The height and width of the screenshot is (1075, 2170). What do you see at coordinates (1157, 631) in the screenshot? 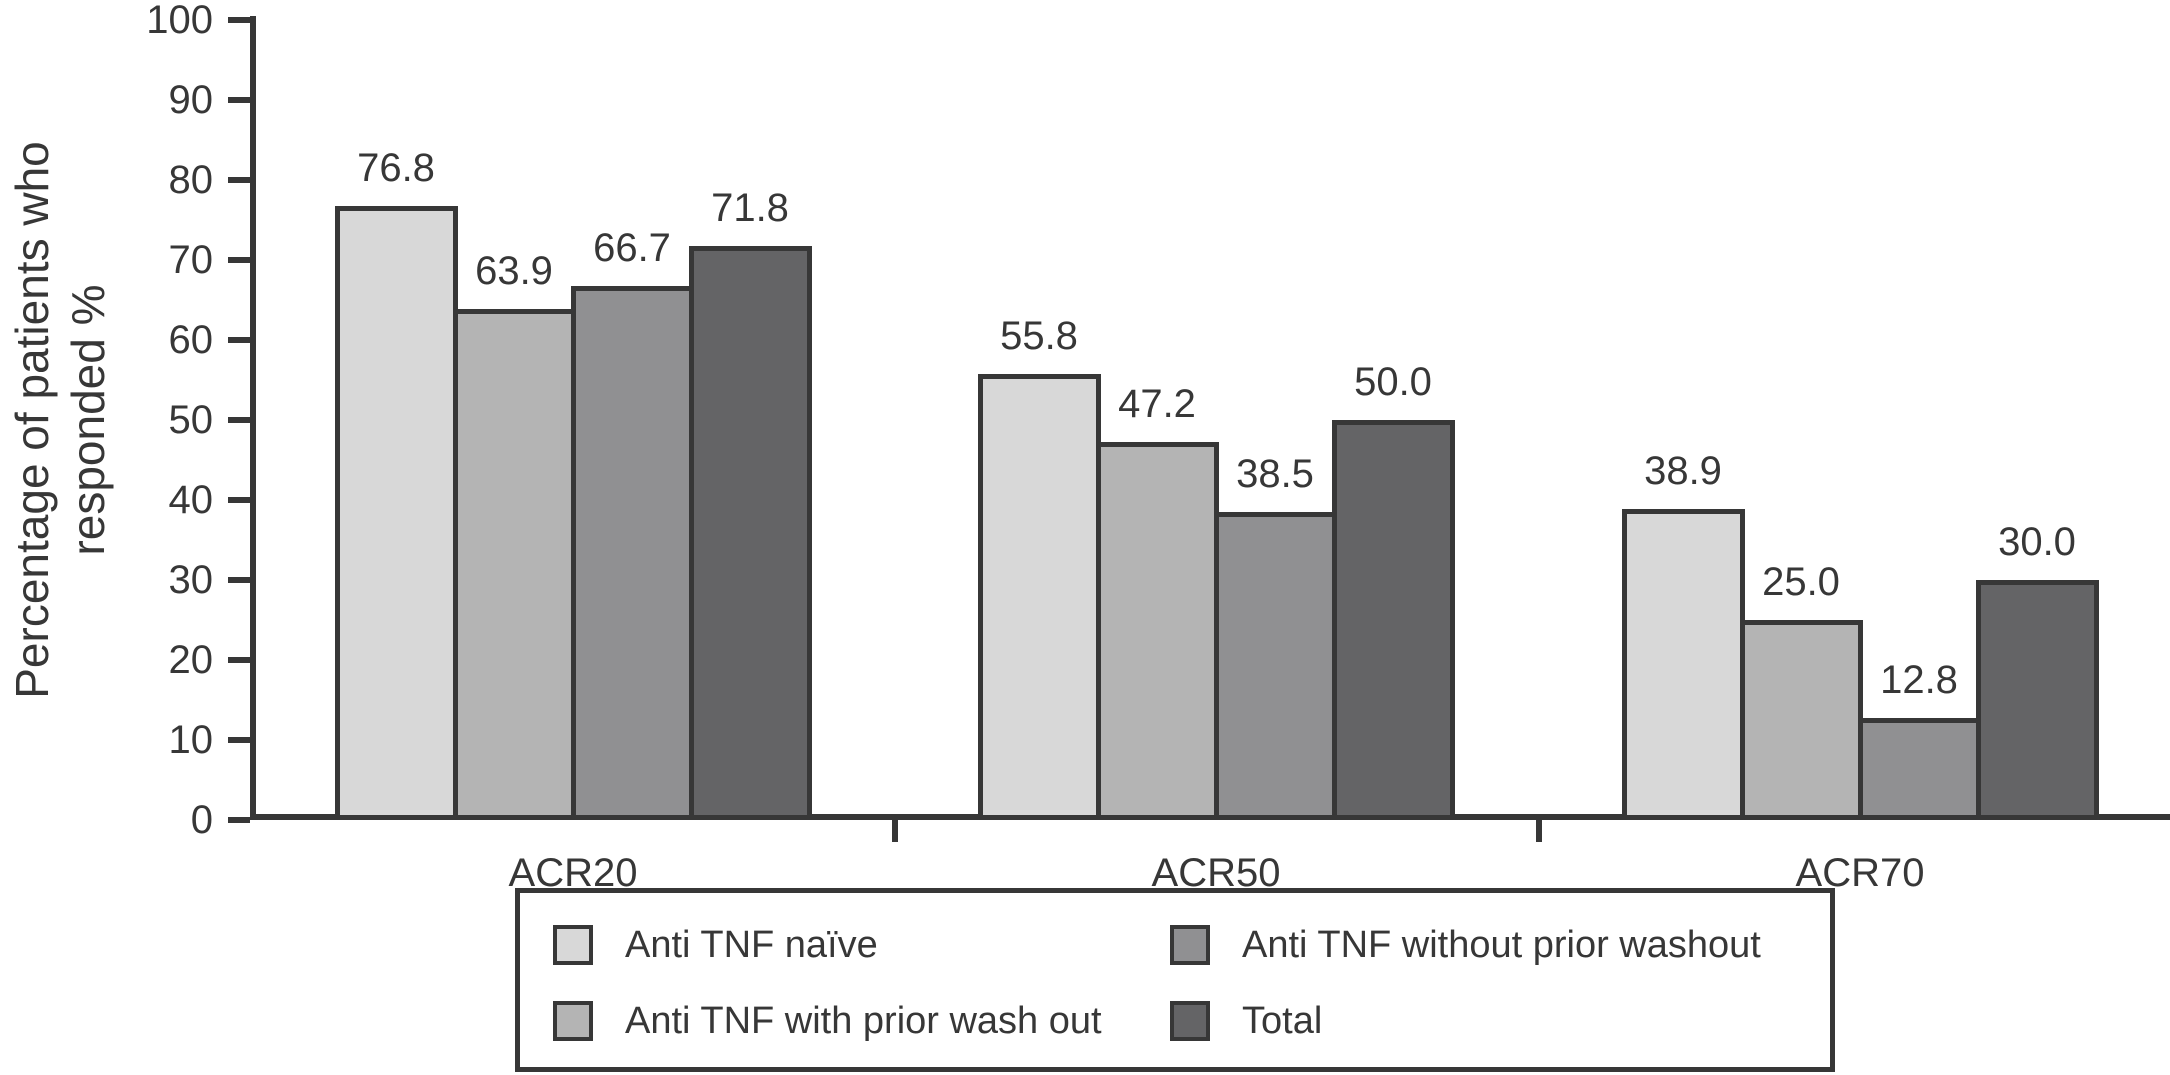
I see `bar-acr50-anti-tnf-with-prior-wash-out` at bounding box center [1157, 631].